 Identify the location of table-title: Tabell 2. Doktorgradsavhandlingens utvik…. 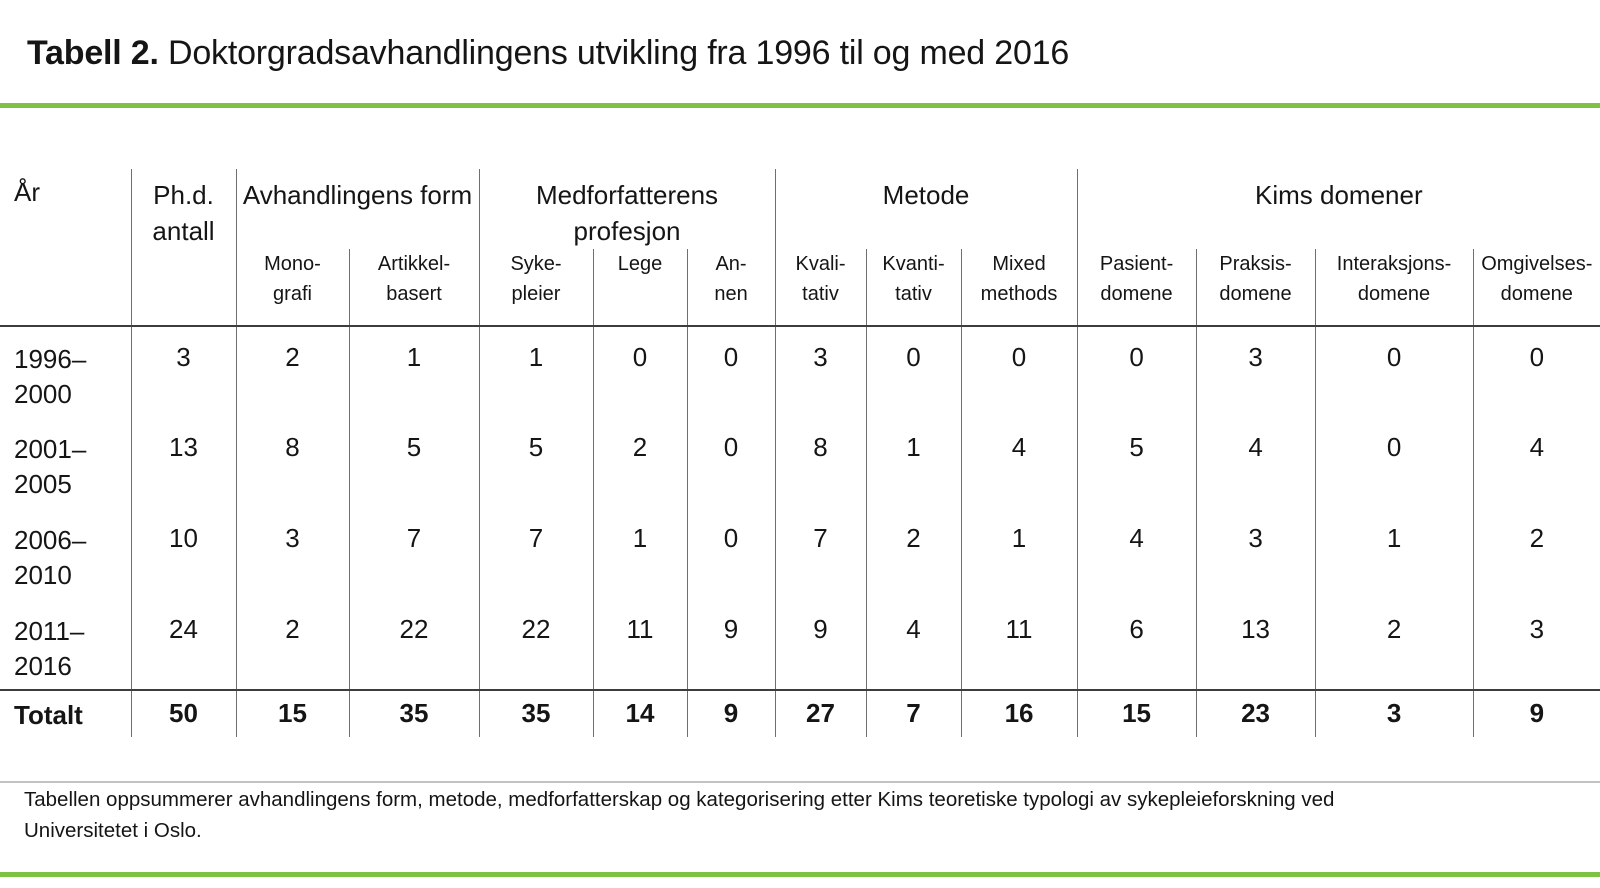
(548, 53).